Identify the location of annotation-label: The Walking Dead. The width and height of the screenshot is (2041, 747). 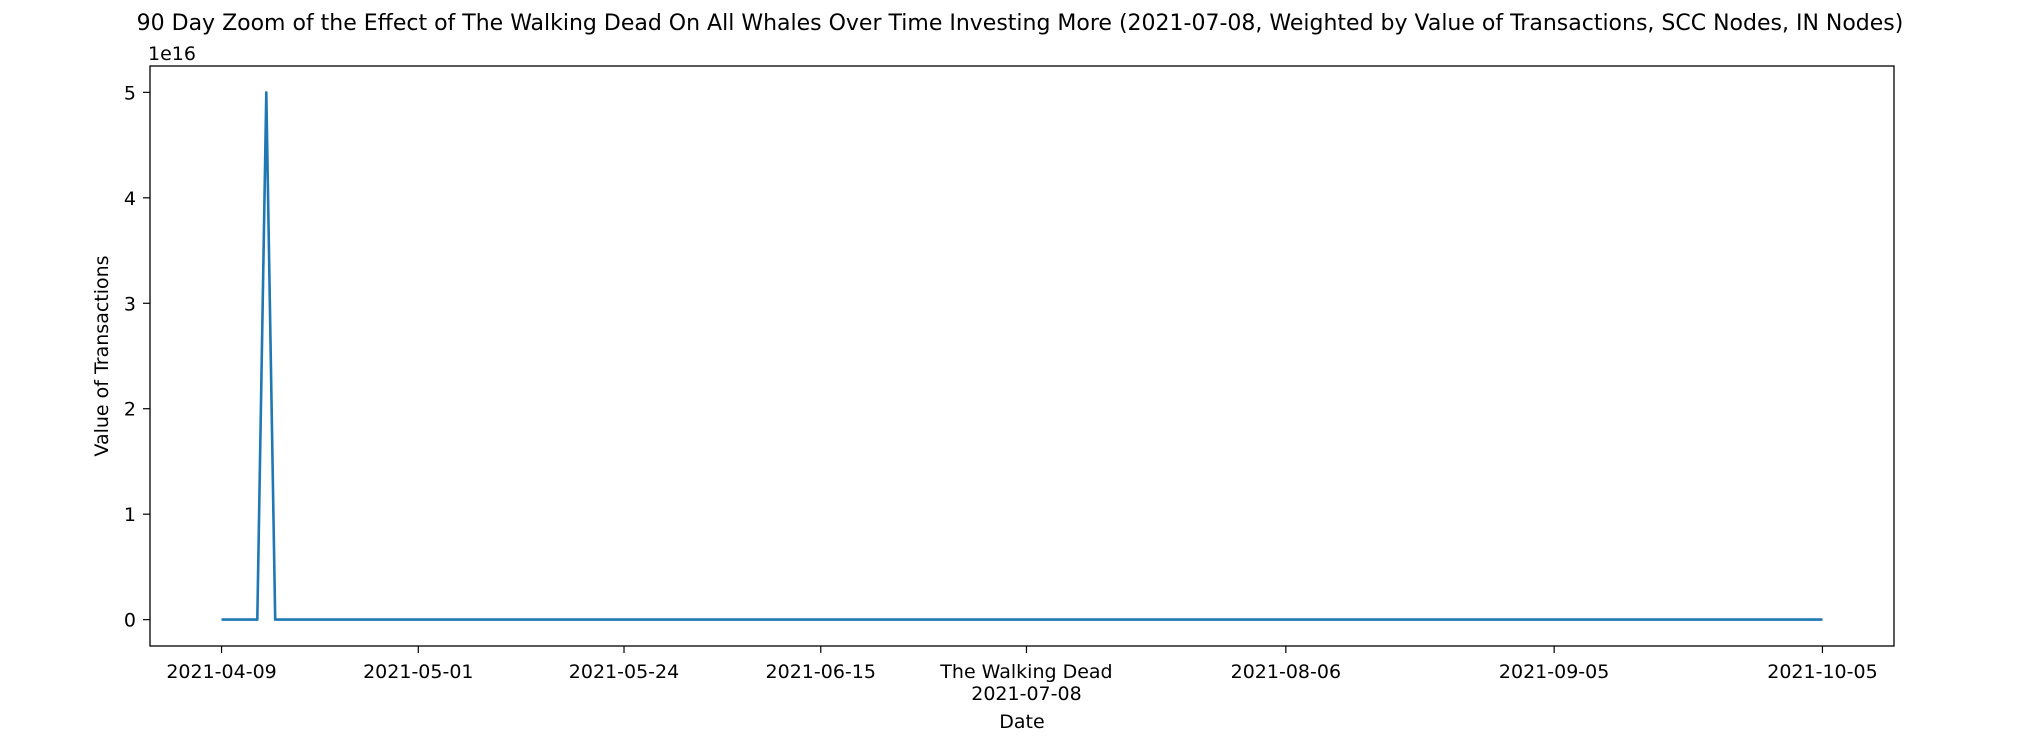
(1025, 672).